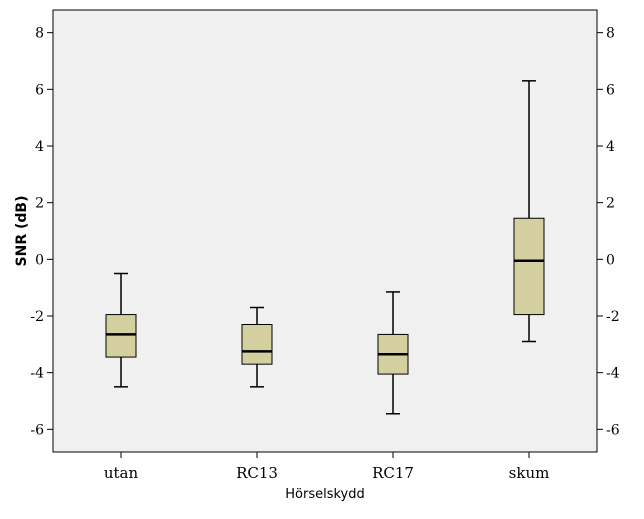  I want to click on x-tick-label: skum, so click(529, 473).